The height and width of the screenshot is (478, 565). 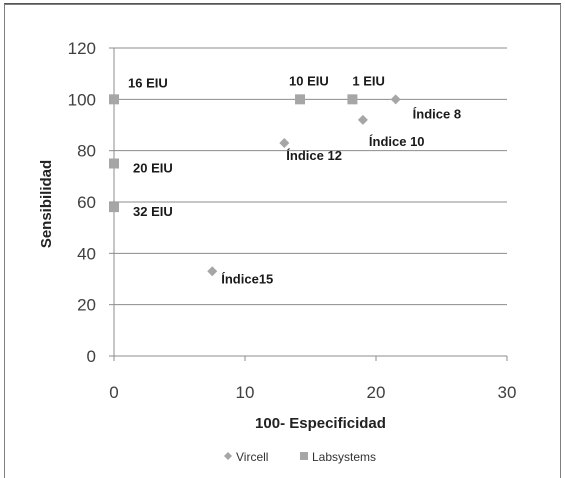 I want to click on point-label: 20 EIU, so click(x=153, y=168).